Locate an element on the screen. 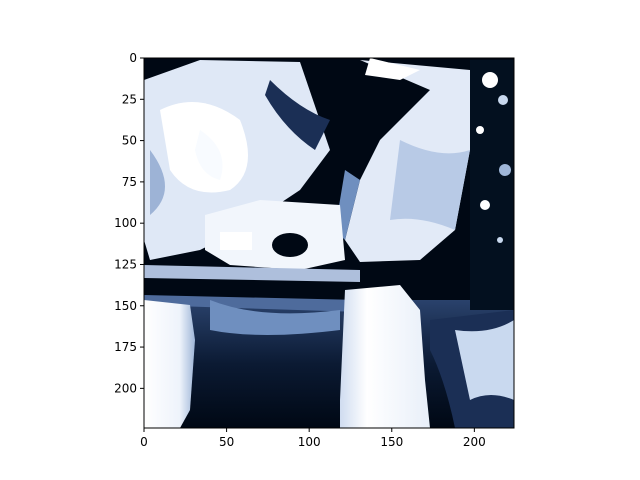 The width and height of the screenshot is (640, 480). y-tick-label: 100 is located at coordinates (125, 223).